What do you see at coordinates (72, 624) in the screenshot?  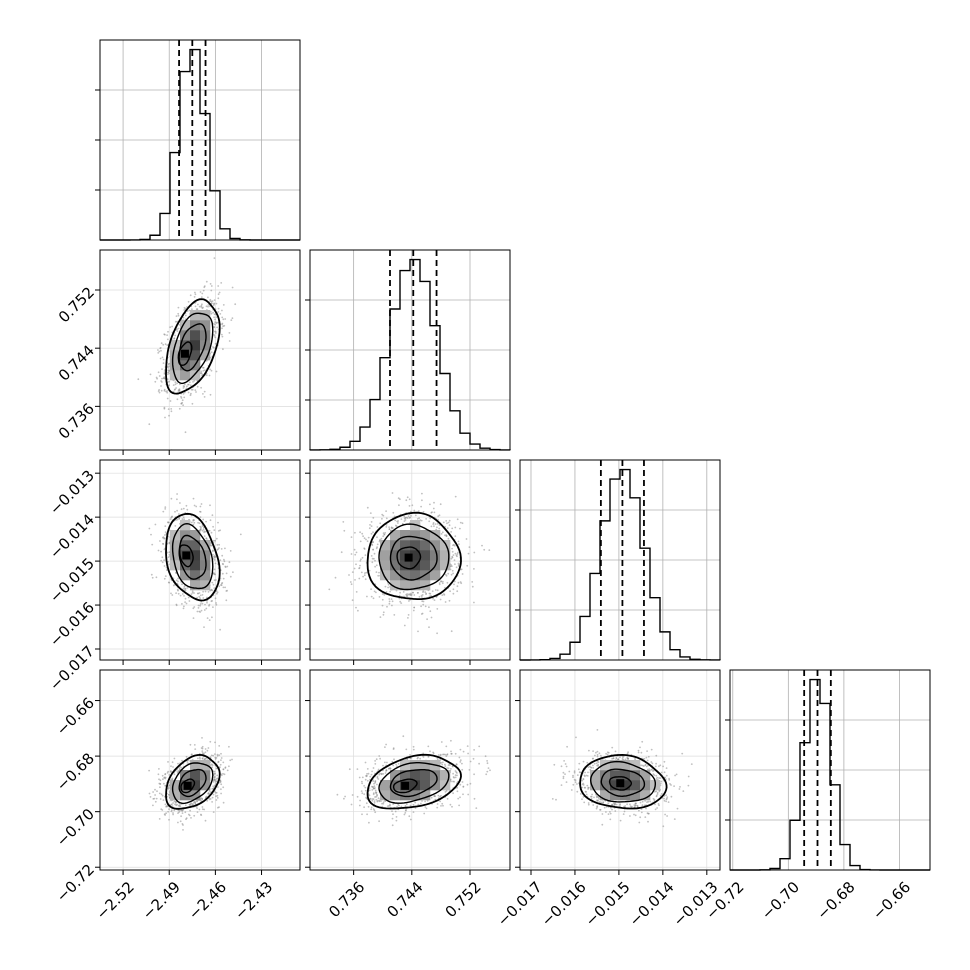 I see `y-tick-label: −0.016` at bounding box center [72, 624].